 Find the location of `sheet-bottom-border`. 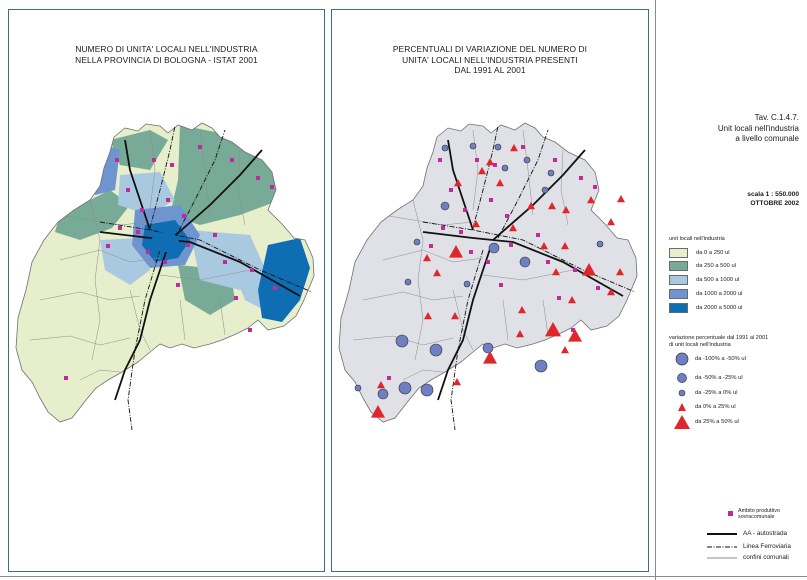

sheet-bottom-border is located at coordinates (403, 576).